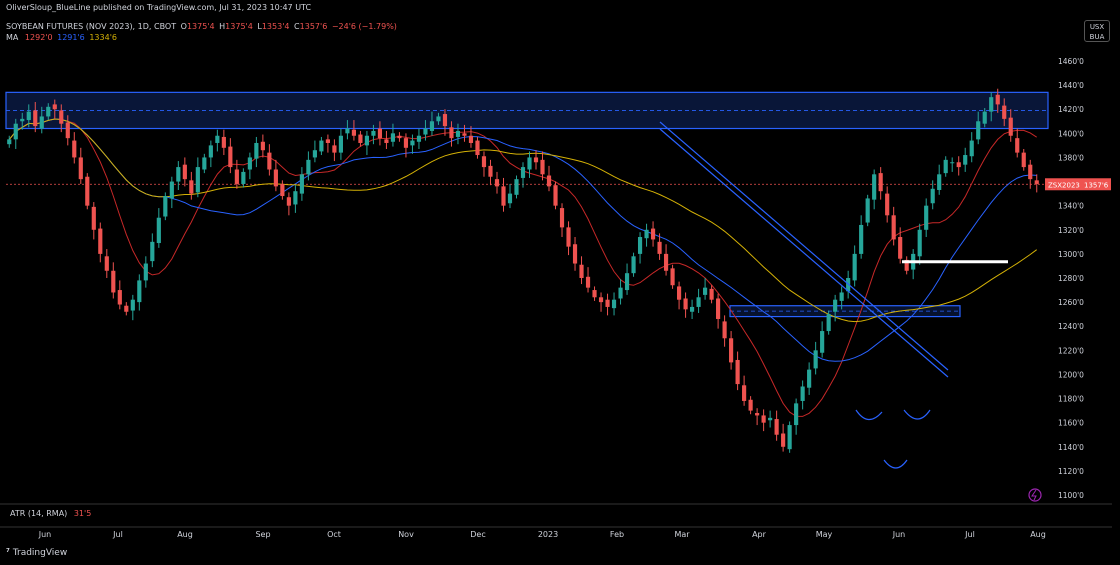  Describe the element at coordinates (313, 26) in the screenshot. I see `close-value: 1357'6` at that location.